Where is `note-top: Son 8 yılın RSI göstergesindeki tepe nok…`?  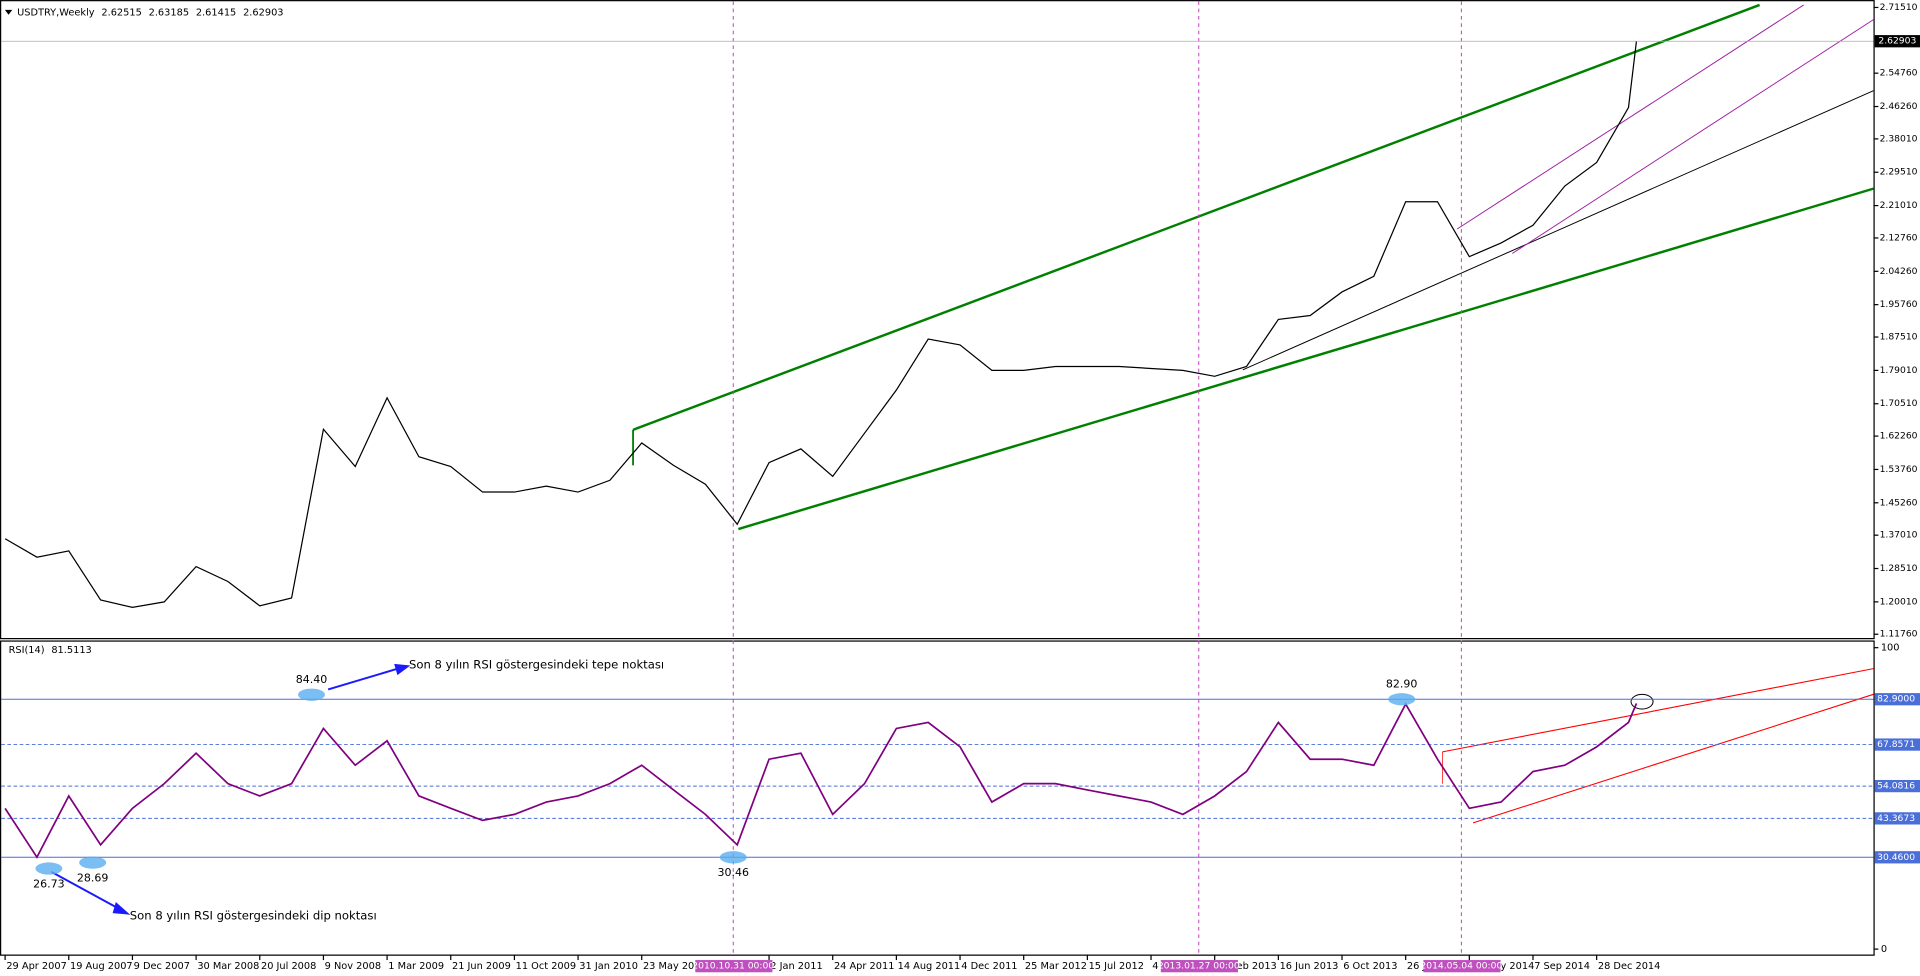
note-top: Son 8 yılın RSI göstergesindeki tepe nok… is located at coordinates (536, 664).